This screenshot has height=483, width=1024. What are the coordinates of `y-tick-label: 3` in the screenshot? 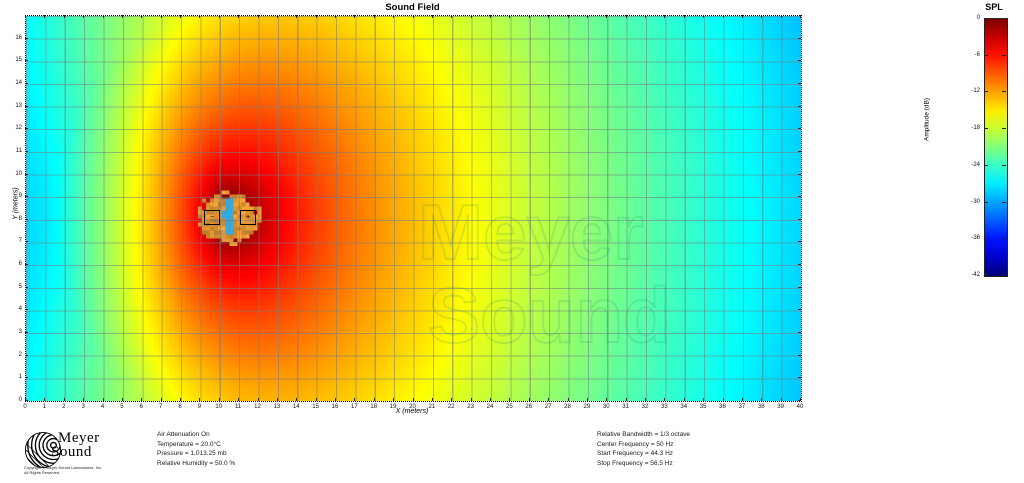 It's located at (20, 332).